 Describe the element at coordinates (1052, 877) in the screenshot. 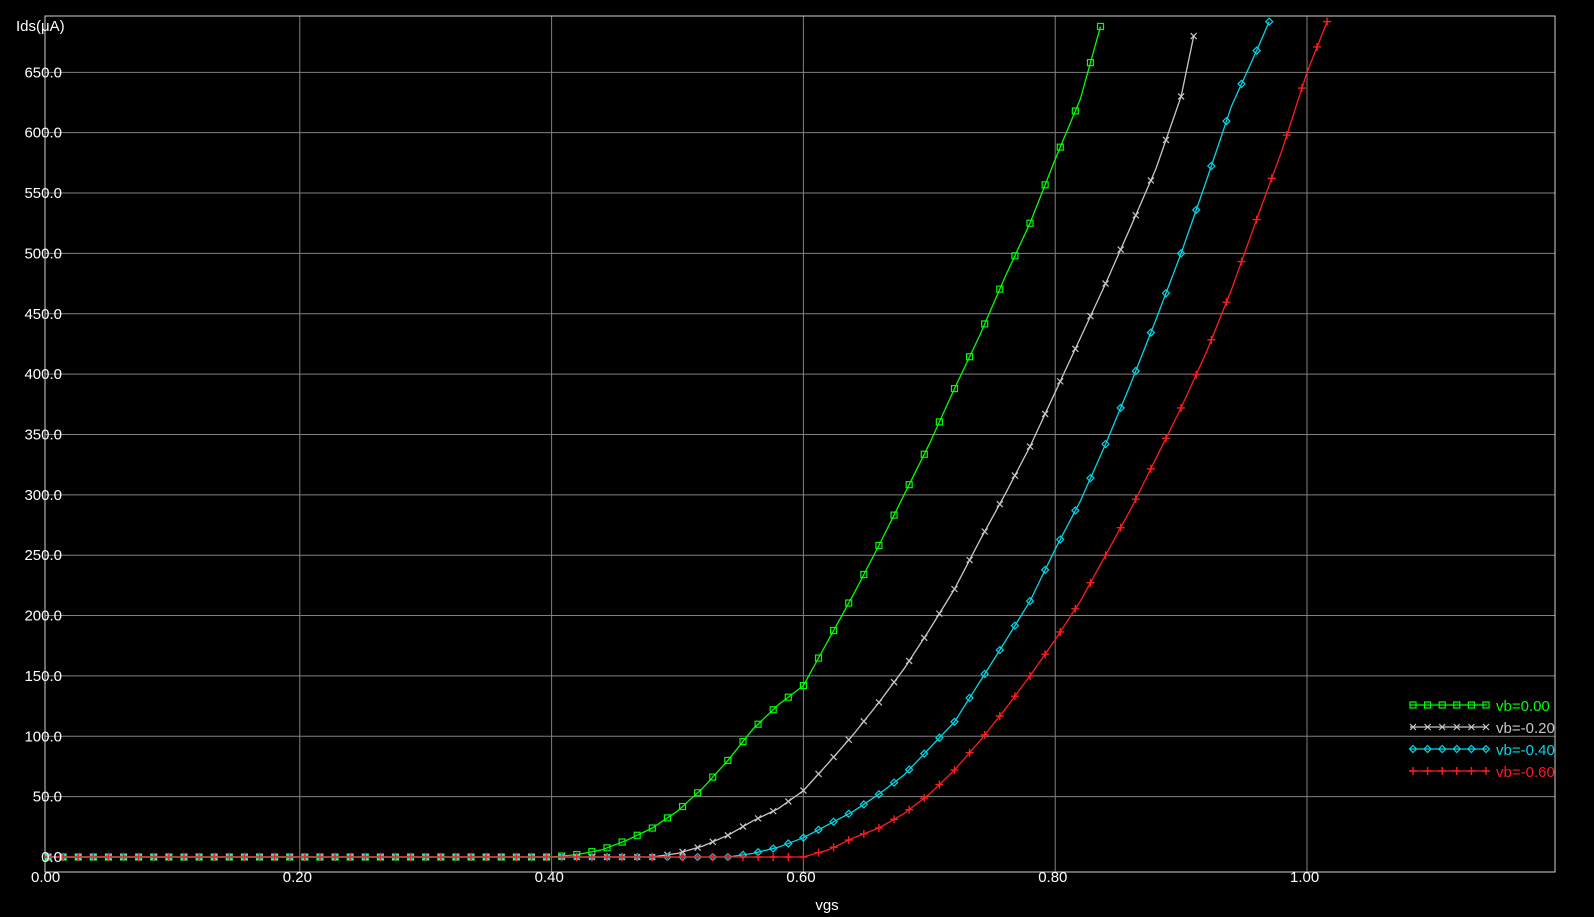

I see `x-tick-label: 0.80` at that location.